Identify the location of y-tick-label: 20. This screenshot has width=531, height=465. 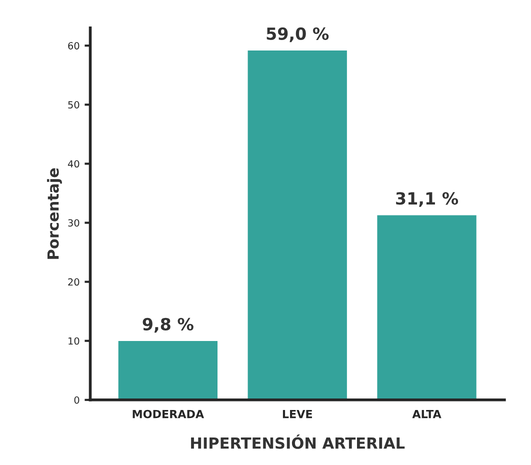
(74, 282).